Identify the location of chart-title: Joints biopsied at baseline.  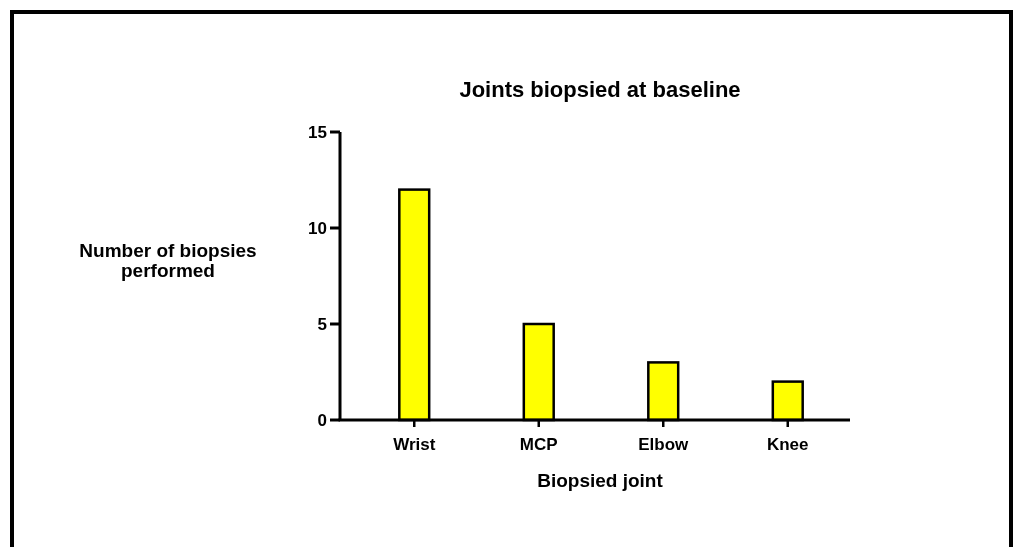
(600, 89).